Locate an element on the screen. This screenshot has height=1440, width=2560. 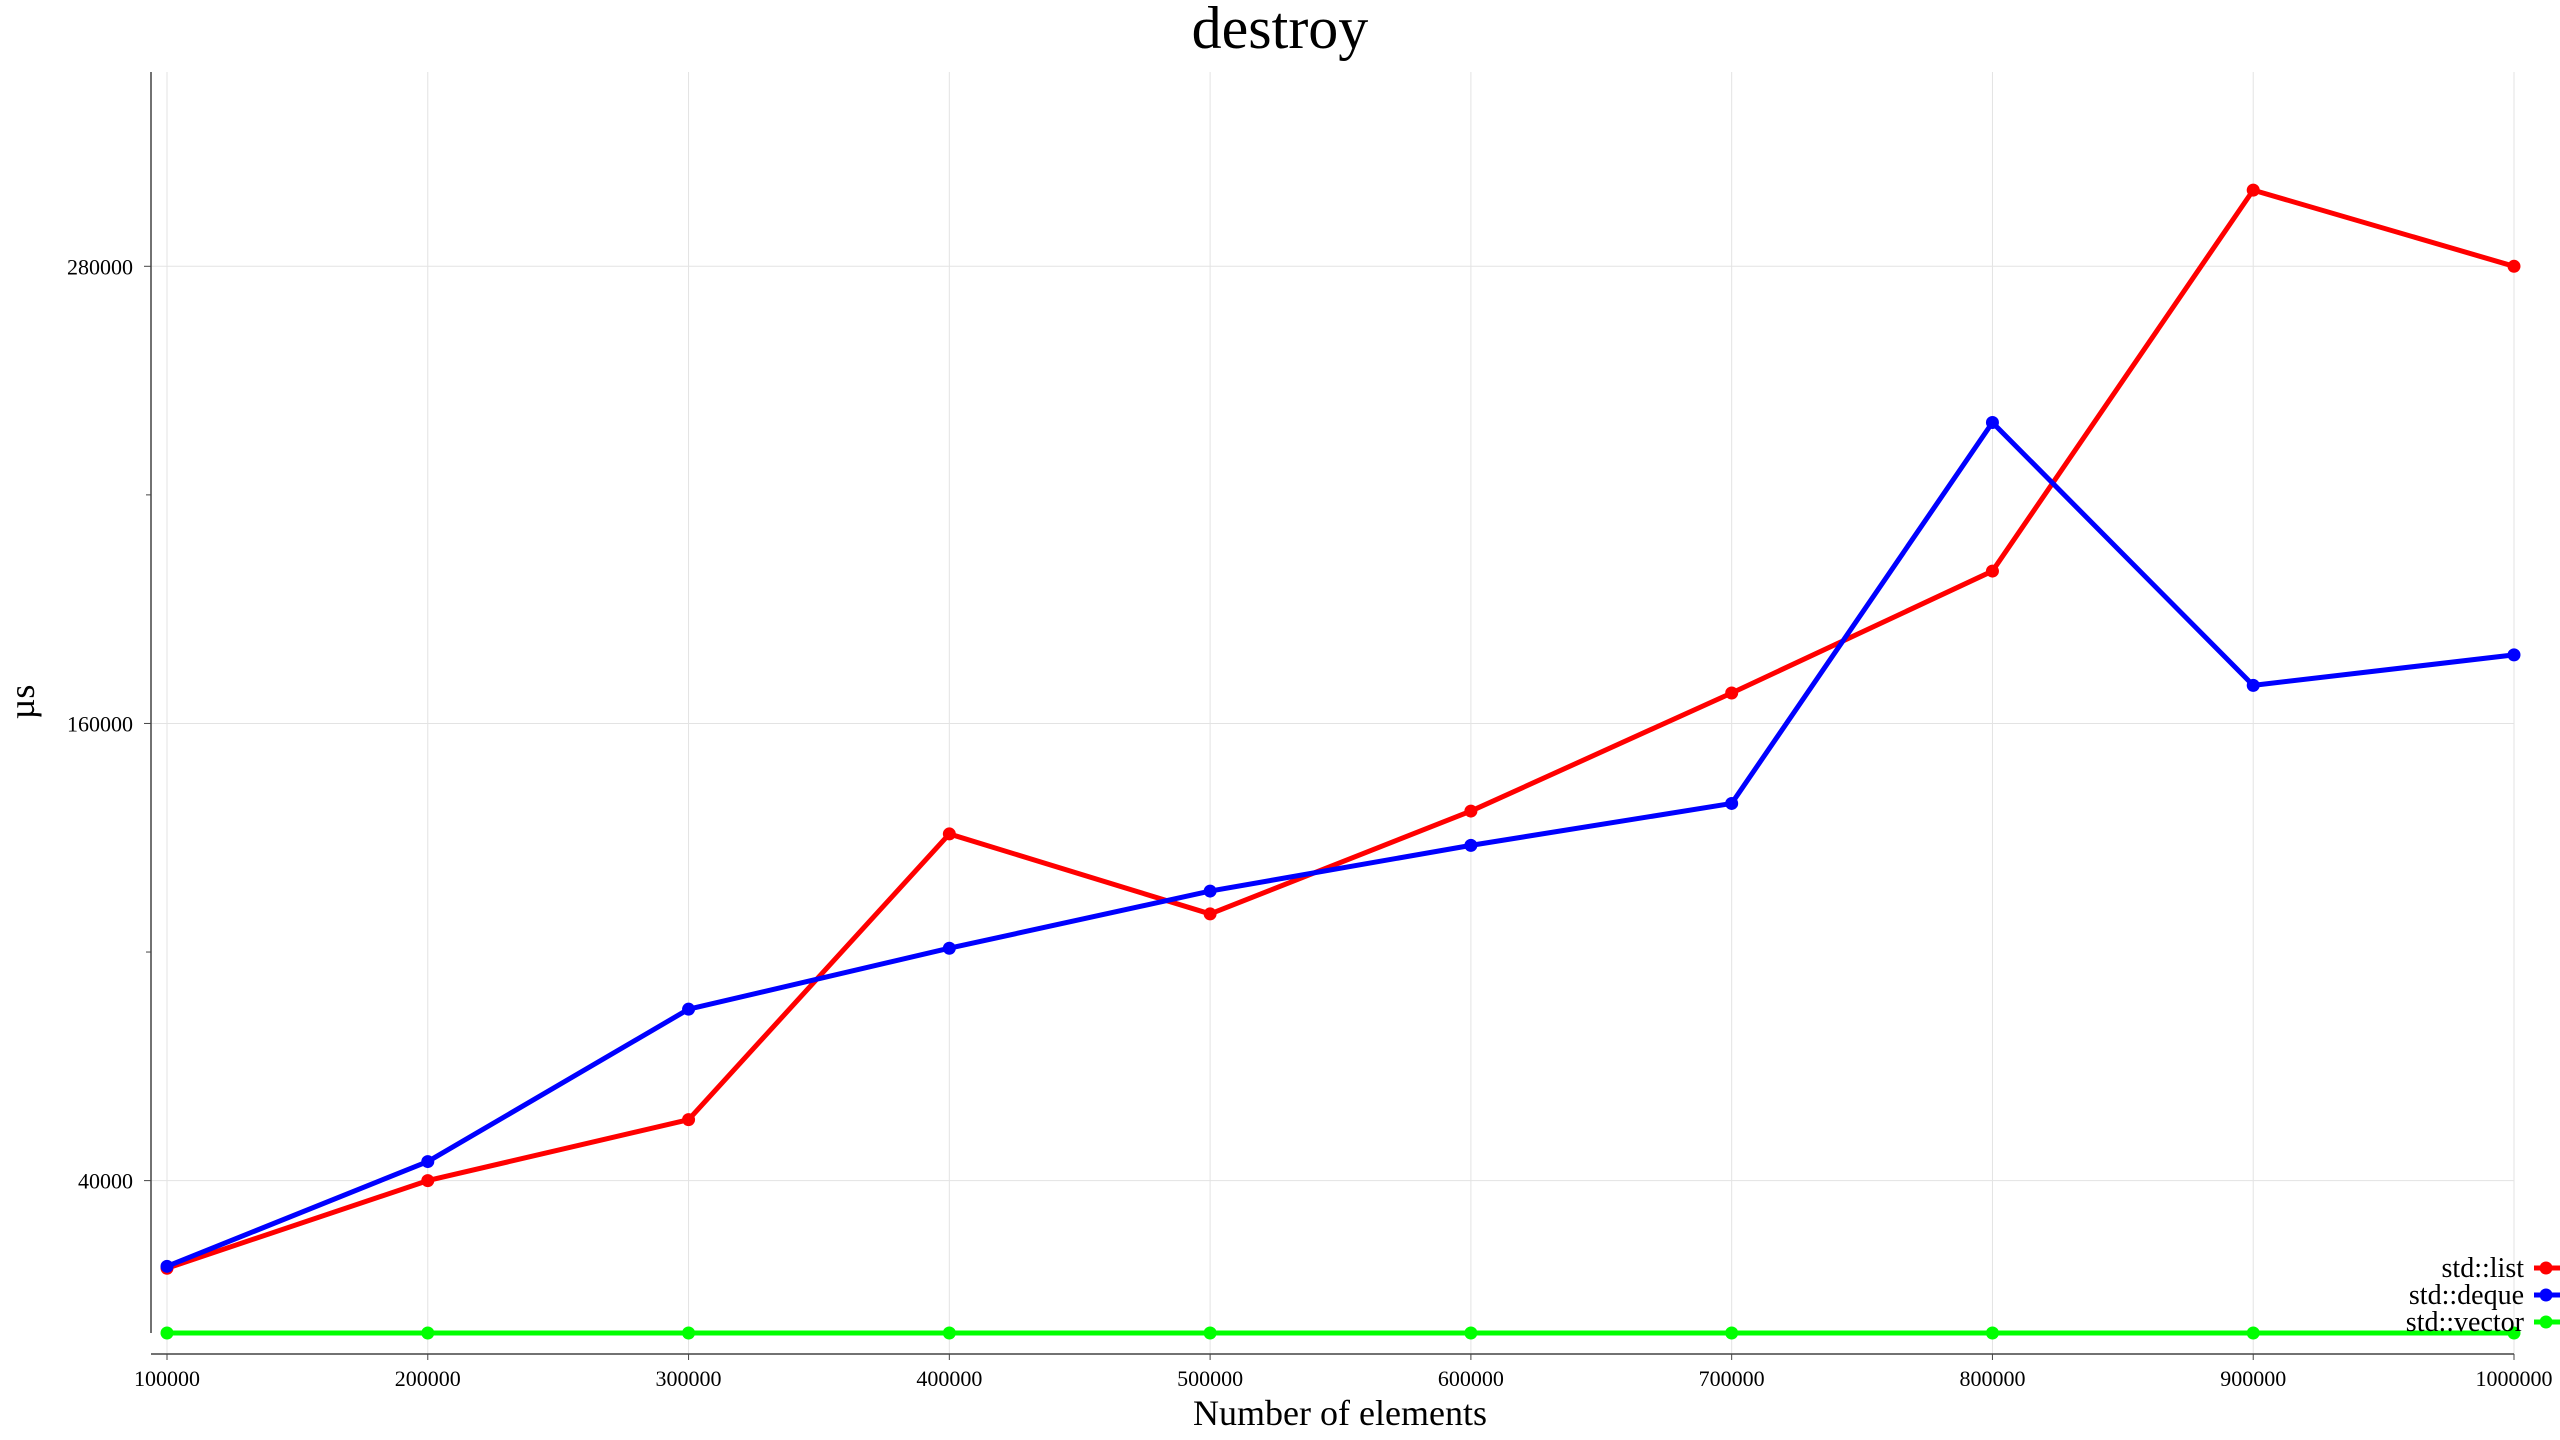
legend-label-std-list: std::list is located at coordinates (2483, 1268).